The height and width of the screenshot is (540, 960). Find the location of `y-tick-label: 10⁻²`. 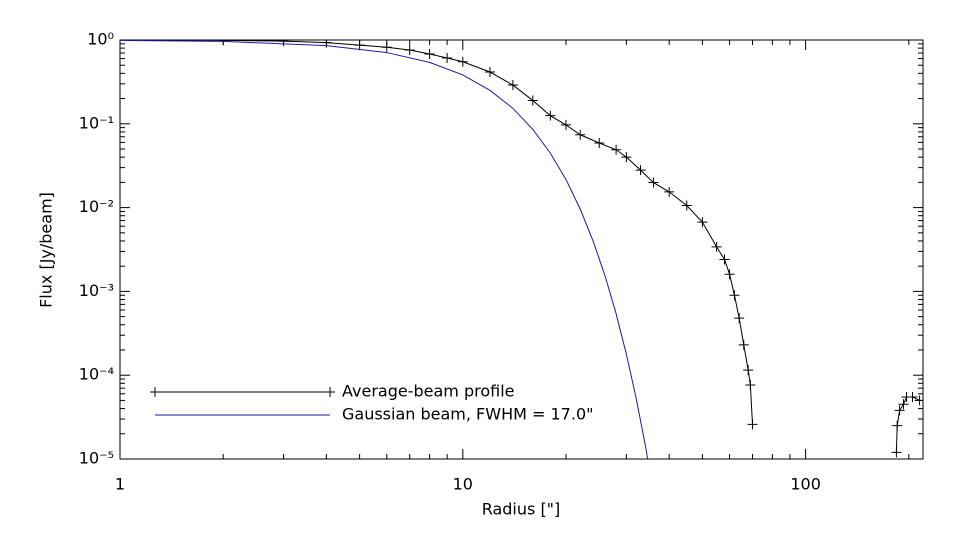

y-tick-label: 10⁻² is located at coordinates (96, 206).